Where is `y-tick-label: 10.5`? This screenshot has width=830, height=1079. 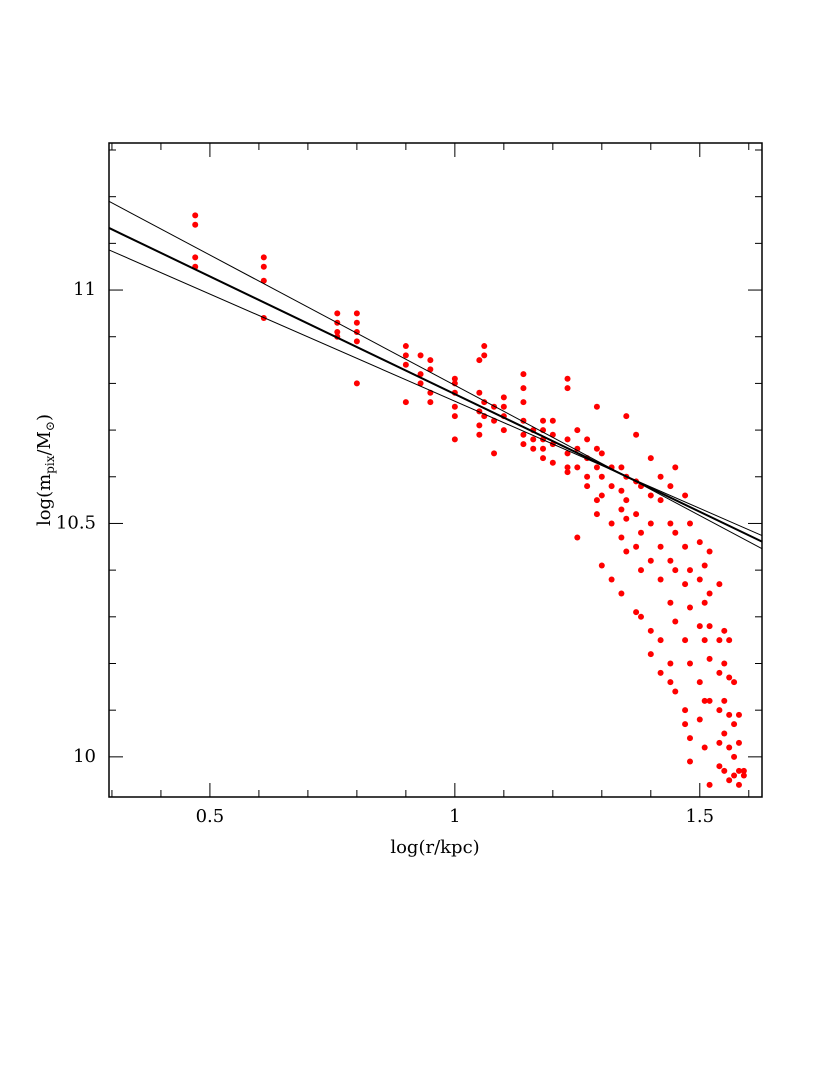
y-tick-label: 10.5 is located at coordinates (76, 522).